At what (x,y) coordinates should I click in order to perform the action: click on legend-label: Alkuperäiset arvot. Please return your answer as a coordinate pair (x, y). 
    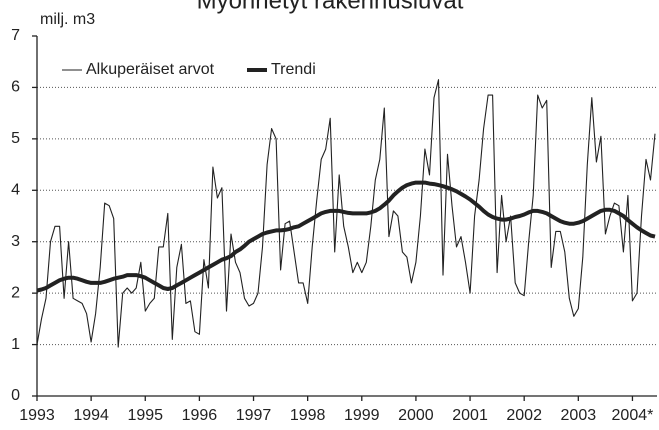
    Looking at the image, I should click on (150, 69).